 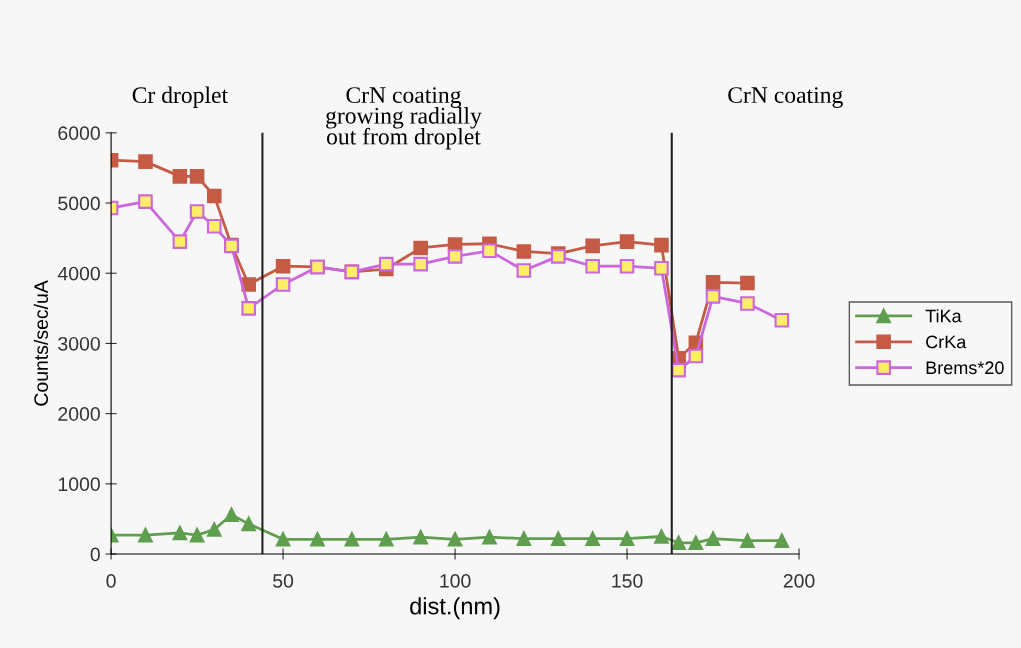 I want to click on y-tick-label: 1000, so click(x=79, y=484).